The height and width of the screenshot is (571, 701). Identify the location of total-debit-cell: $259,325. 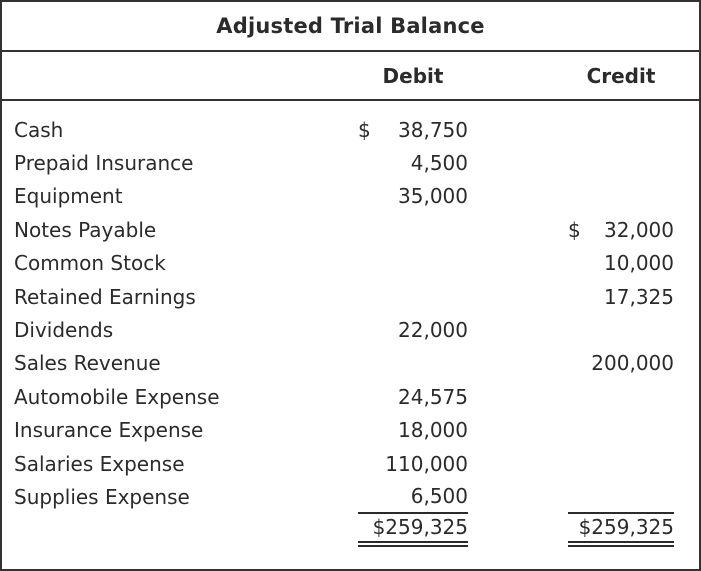
(413, 531).